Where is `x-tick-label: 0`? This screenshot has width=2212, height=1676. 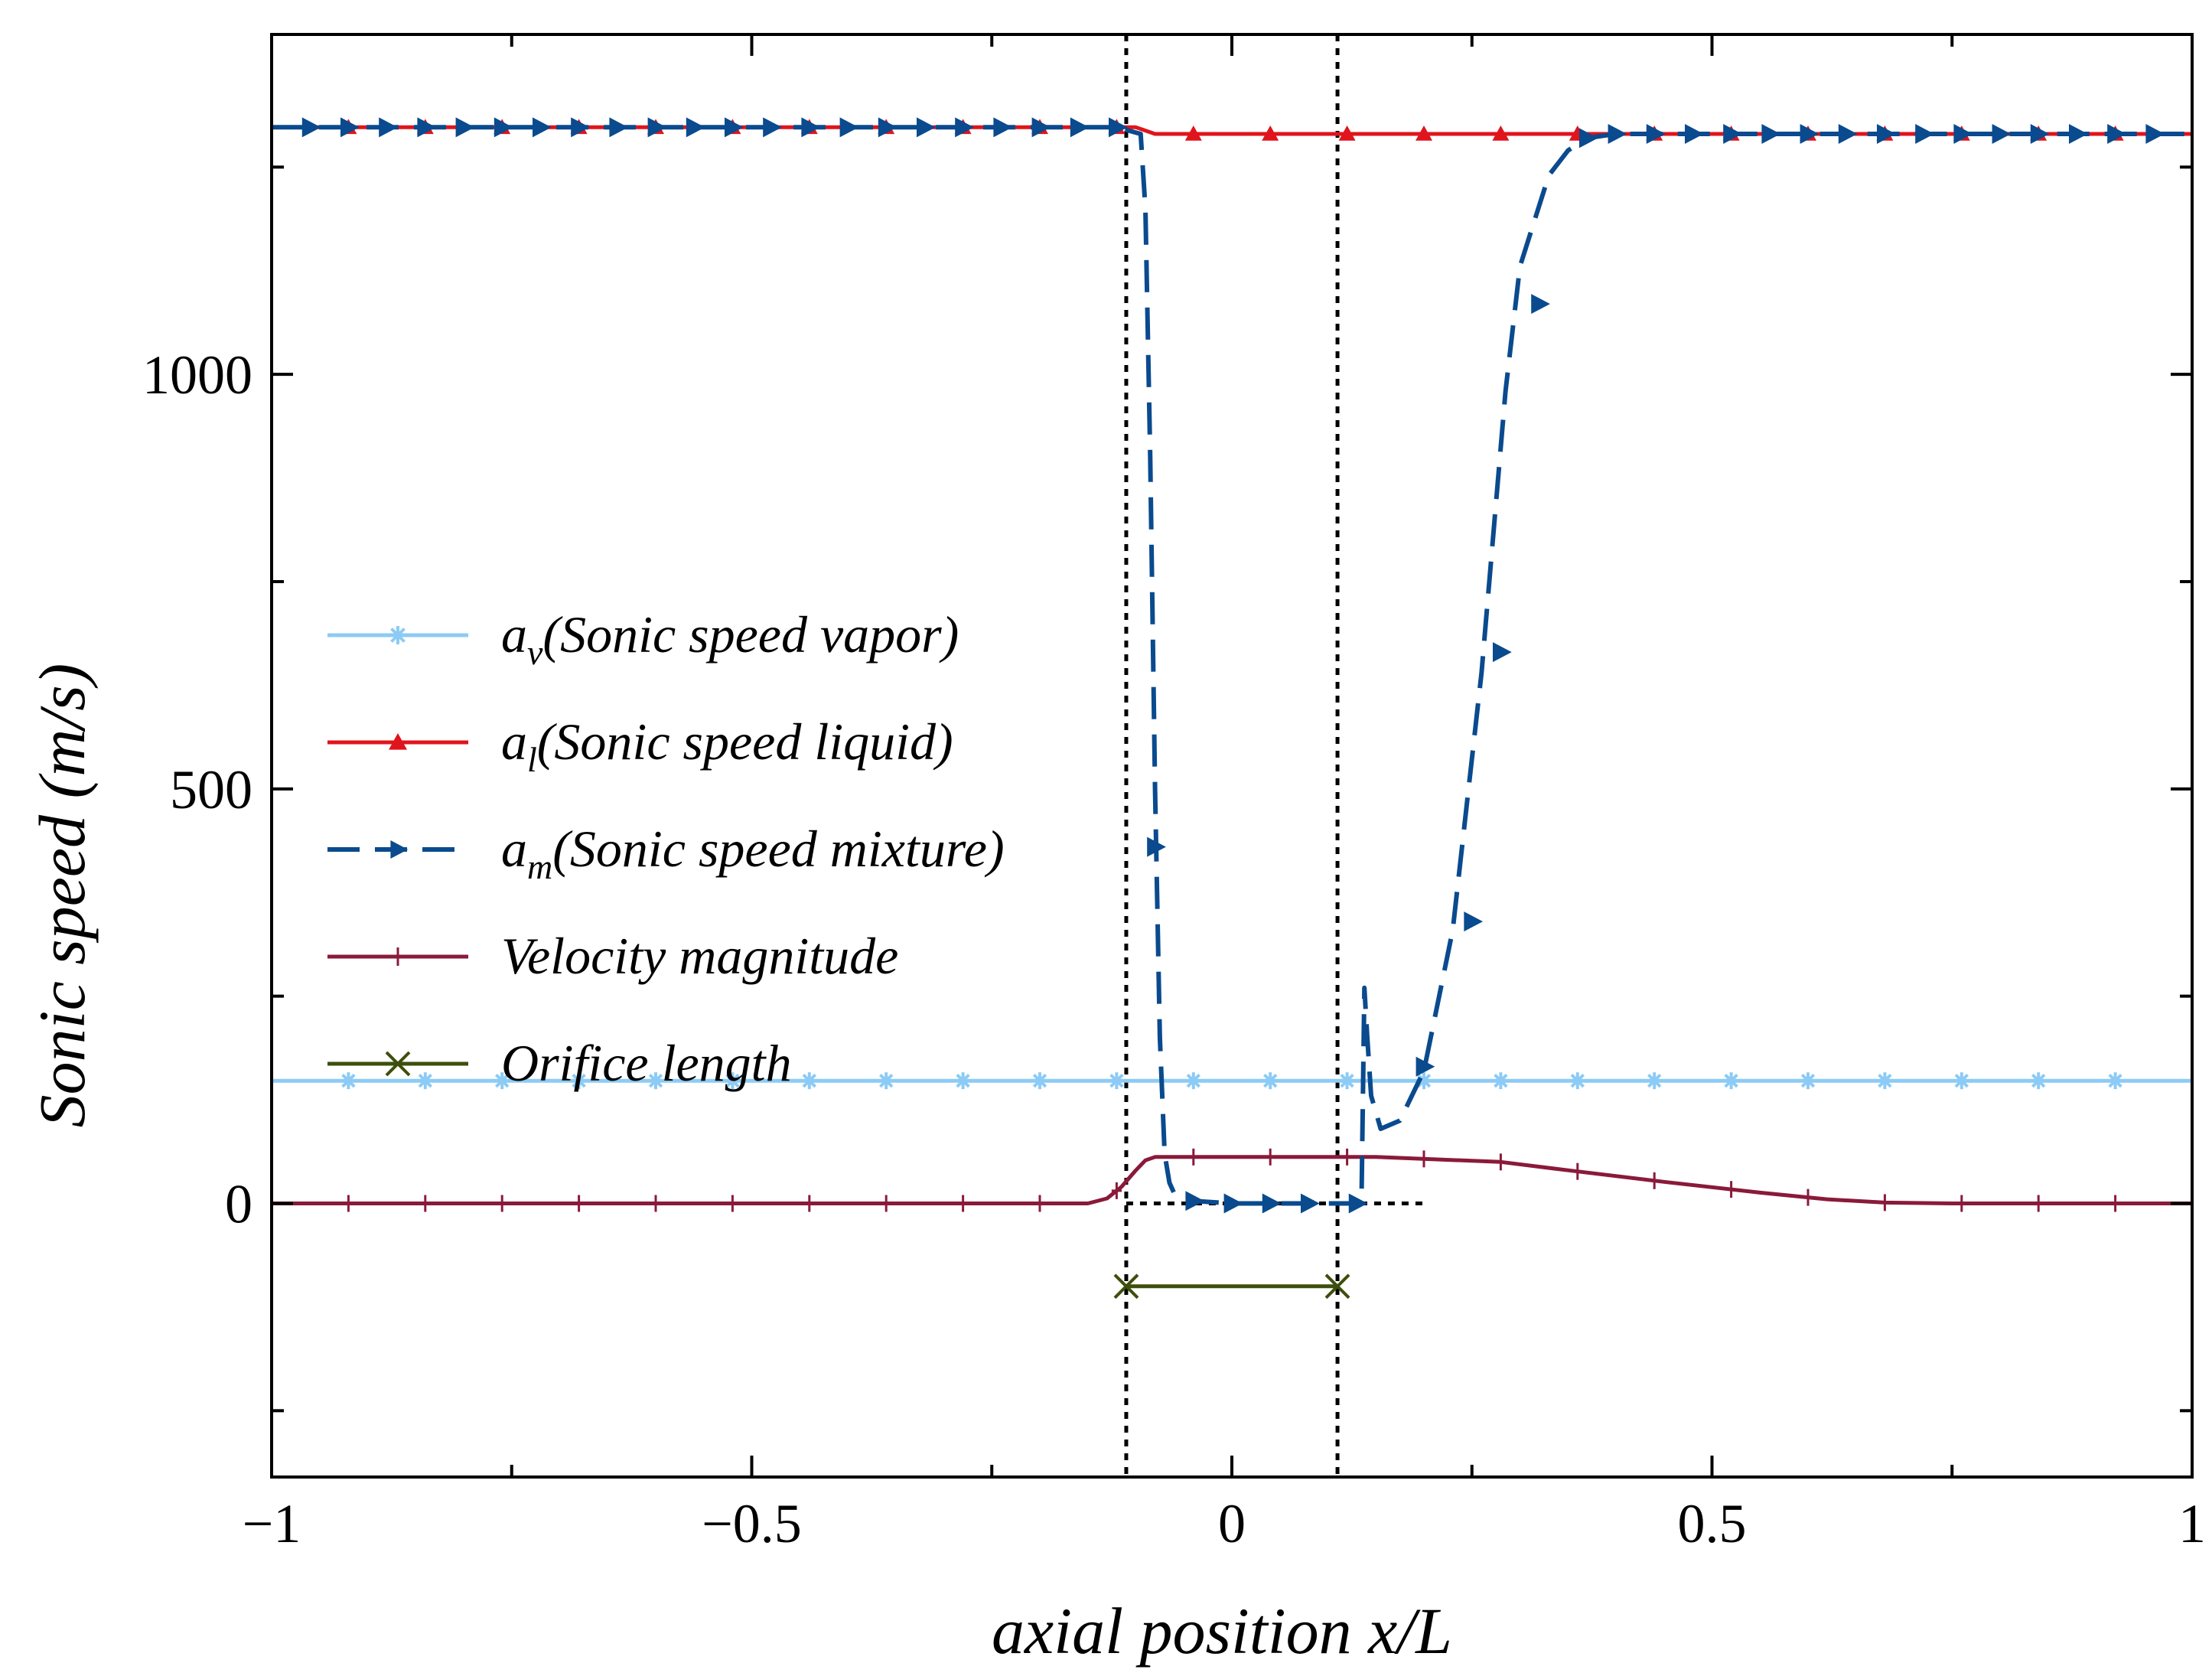 x-tick-label: 0 is located at coordinates (1232, 1524).